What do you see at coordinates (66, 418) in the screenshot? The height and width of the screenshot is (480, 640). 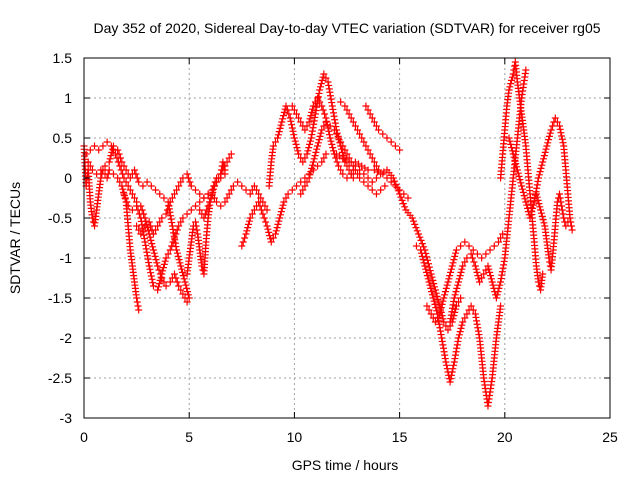 I see `y-tick-label: -3` at bounding box center [66, 418].